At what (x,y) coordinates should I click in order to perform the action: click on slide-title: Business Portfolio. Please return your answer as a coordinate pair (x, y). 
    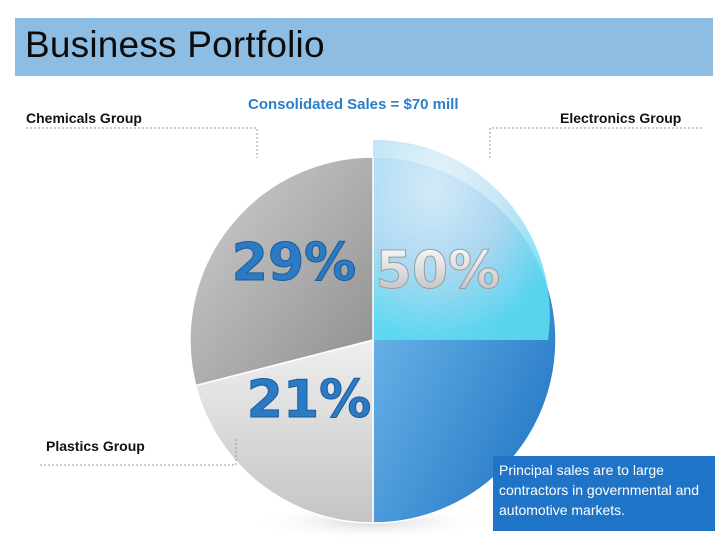
    Looking at the image, I should click on (175, 44).